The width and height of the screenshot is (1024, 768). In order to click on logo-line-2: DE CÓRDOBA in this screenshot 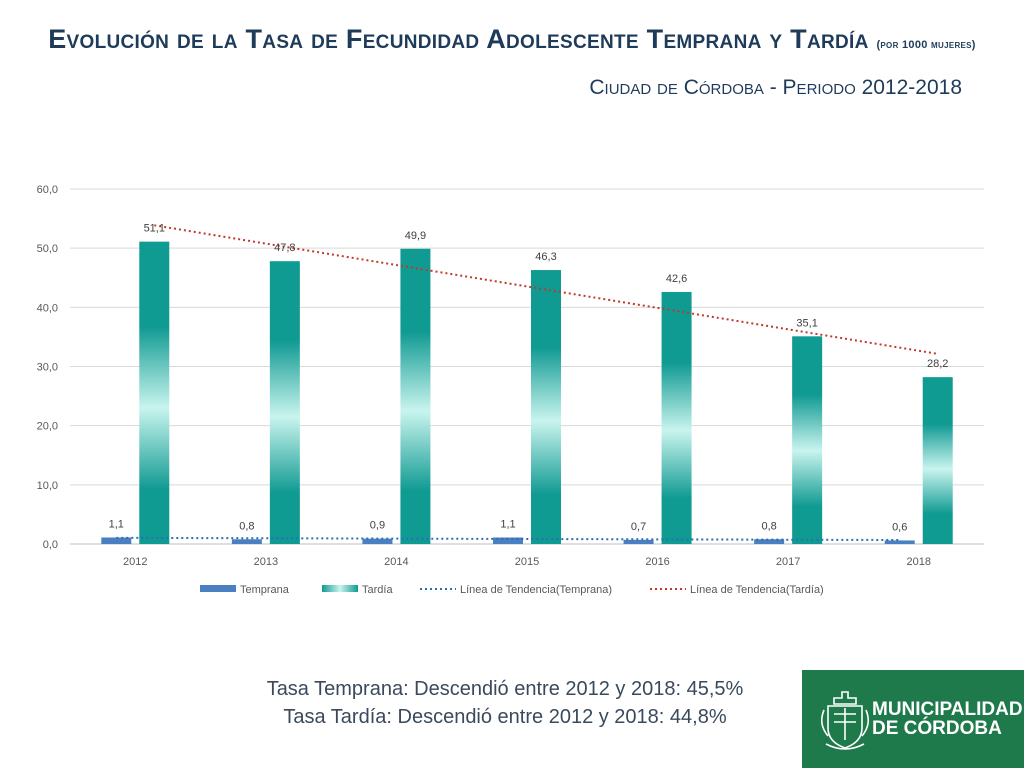, I will do `click(937, 728)`.